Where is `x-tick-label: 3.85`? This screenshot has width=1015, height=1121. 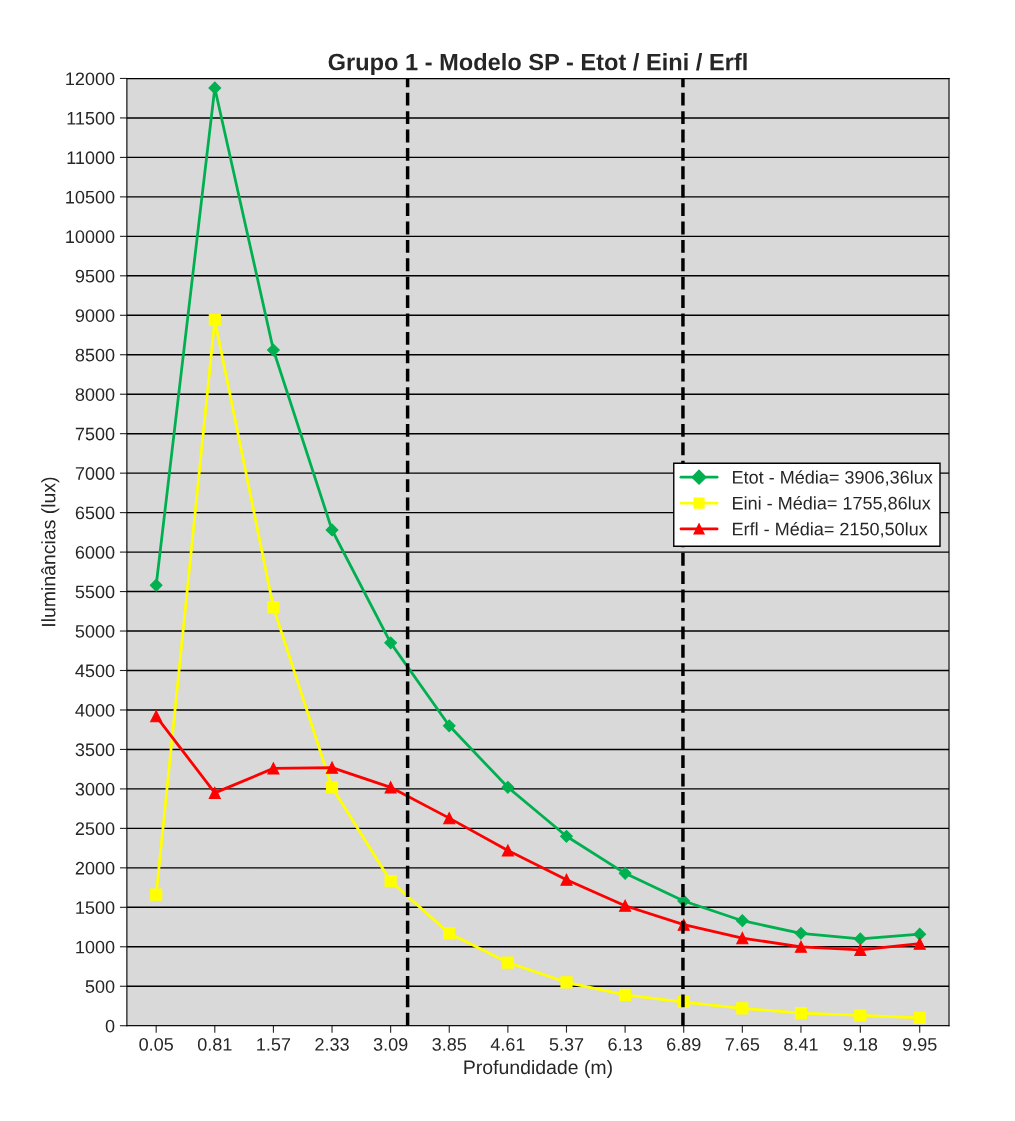 x-tick-label: 3.85 is located at coordinates (449, 1044).